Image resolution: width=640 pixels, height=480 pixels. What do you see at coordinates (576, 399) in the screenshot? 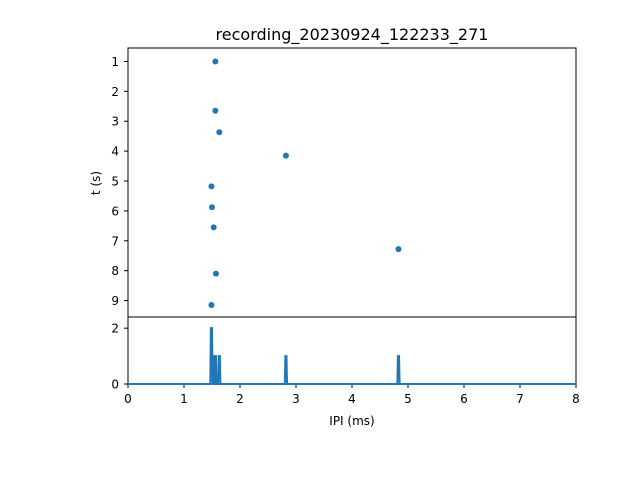
I see `histogram-x-tick-label: 8` at bounding box center [576, 399].